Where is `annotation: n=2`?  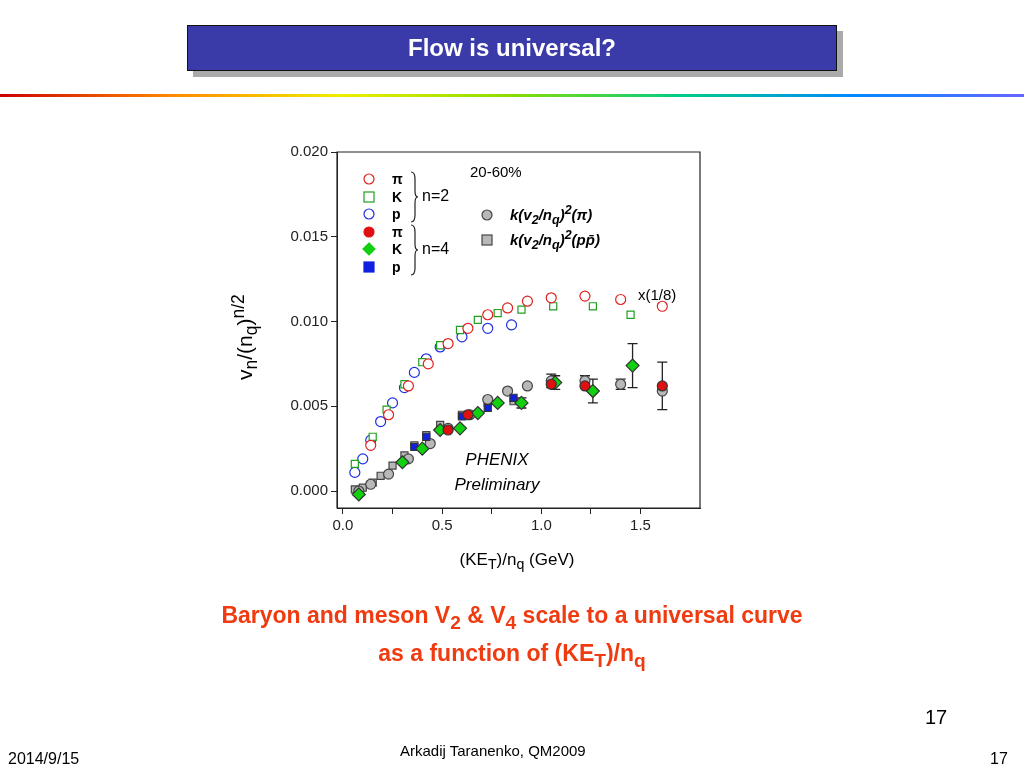 annotation: n=2 is located at coordinates (436, 196).